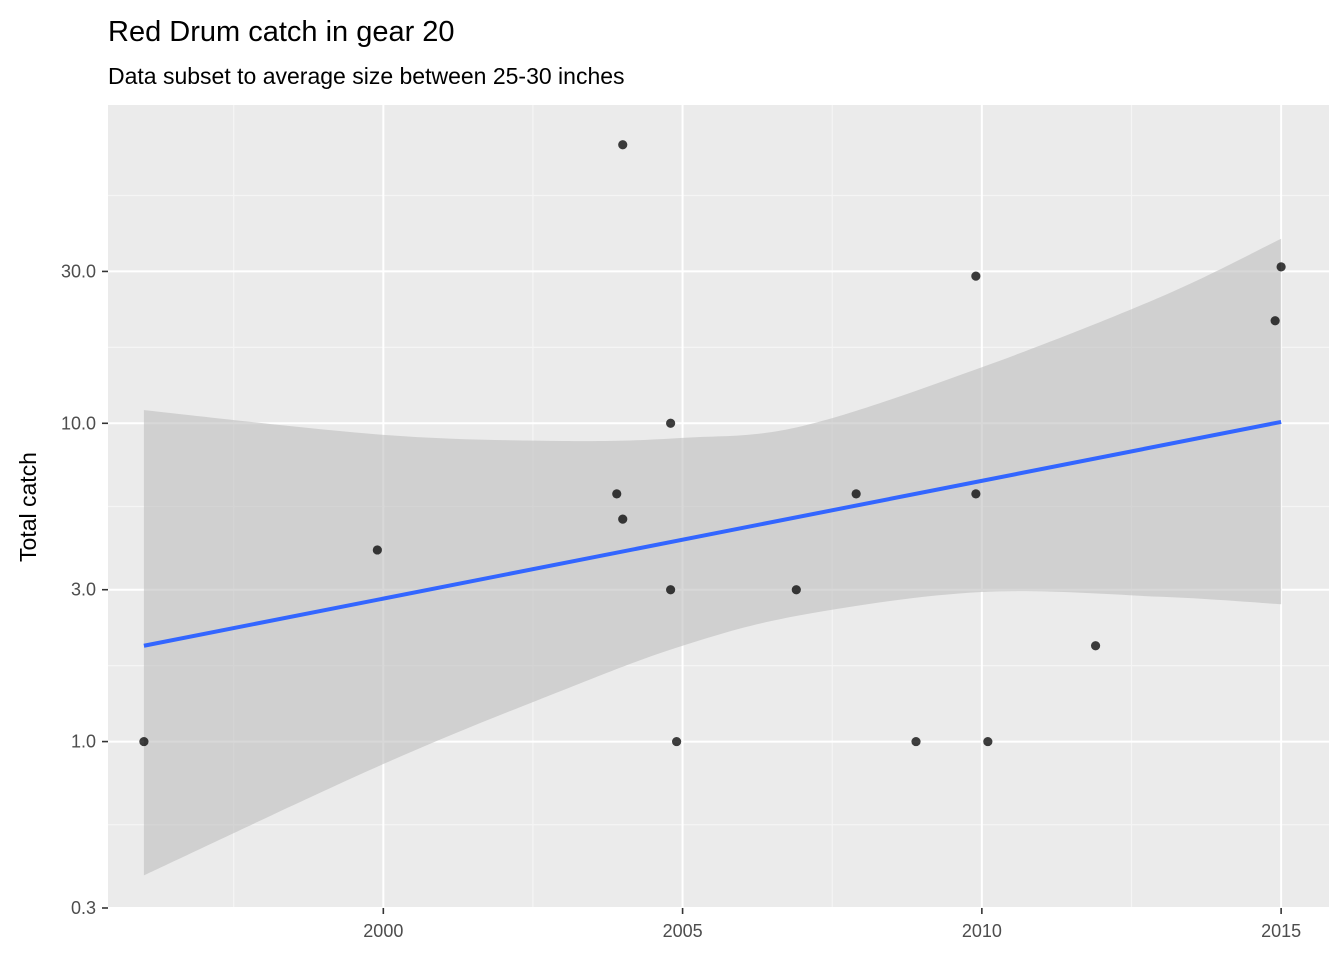 The height and width of the screenshot is (960, 1344). Describe the element at coordinates (78, 271) in the screenshot. I see `y-tick-label: 30.0` at that location.